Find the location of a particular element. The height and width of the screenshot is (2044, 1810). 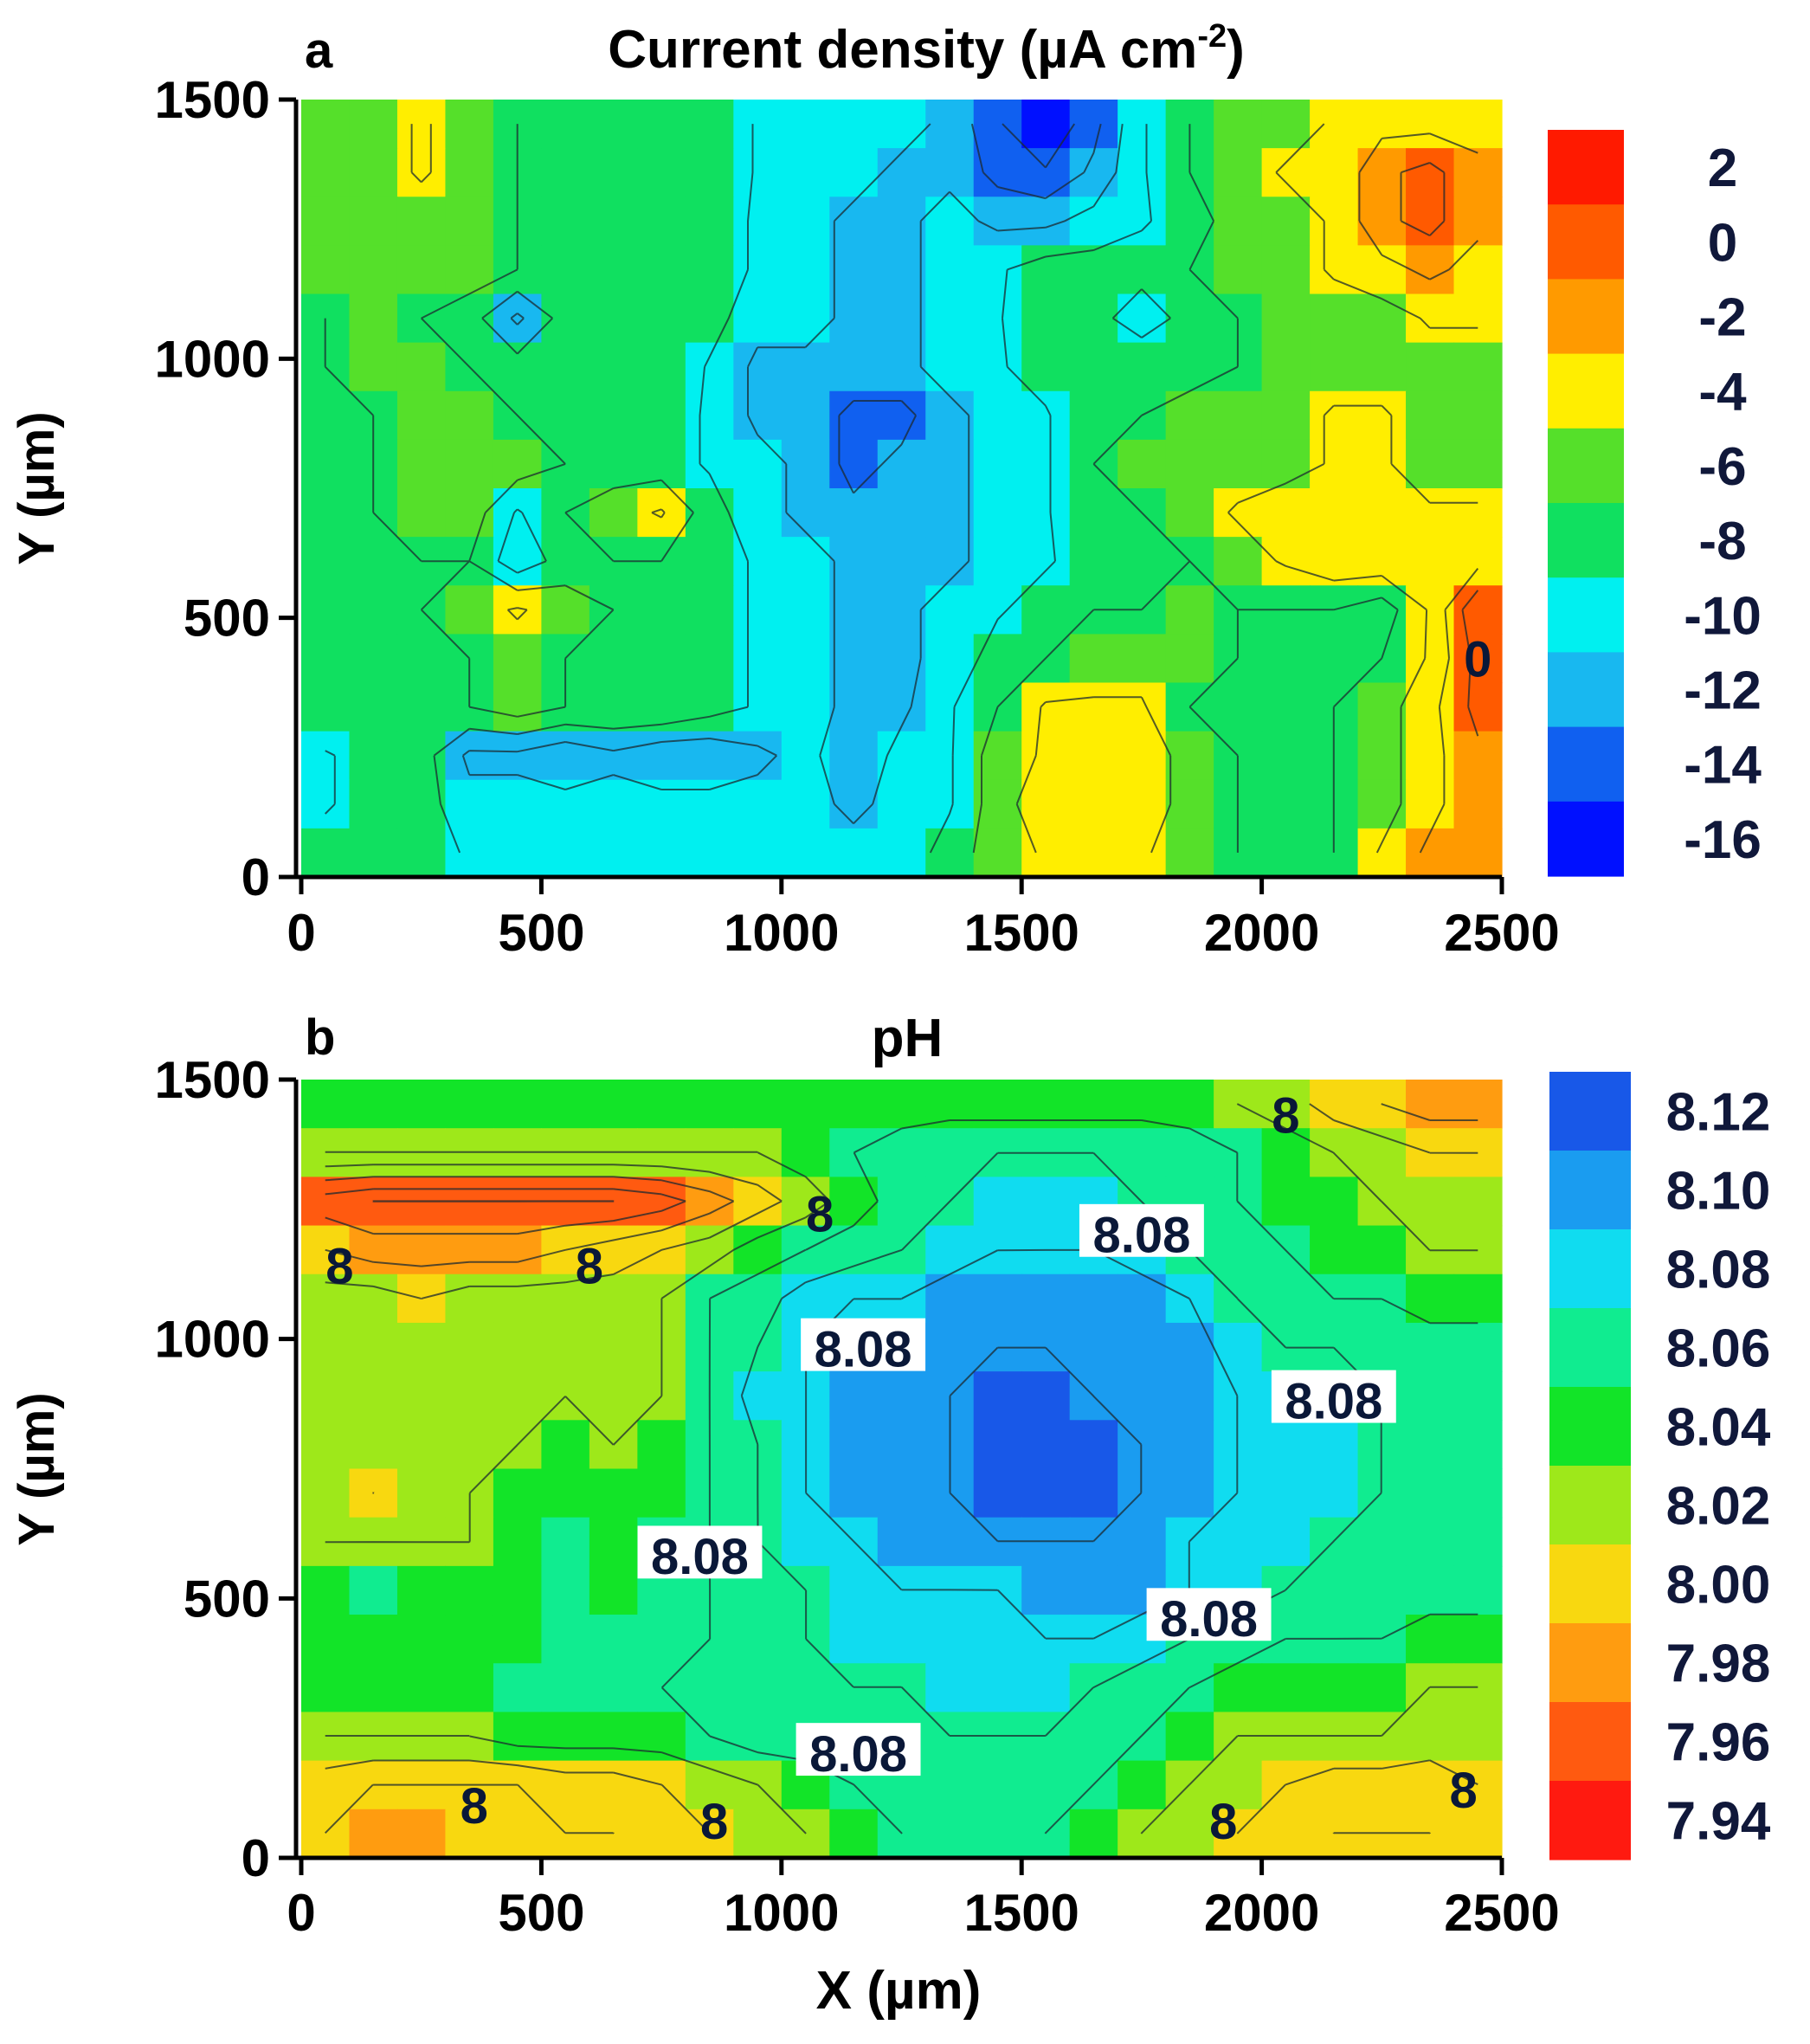

x-tick-label: 2000 is located at coordinates (1261, 933).